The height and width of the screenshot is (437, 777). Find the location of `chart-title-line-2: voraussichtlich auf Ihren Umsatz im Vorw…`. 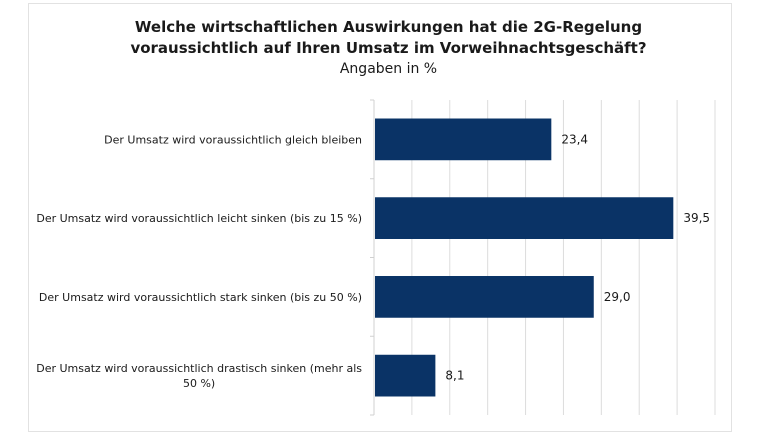

chart-title-line-2: voraussichtlich auf Ihren Umsatz im Vorw… is located at coordinates (388, 48).